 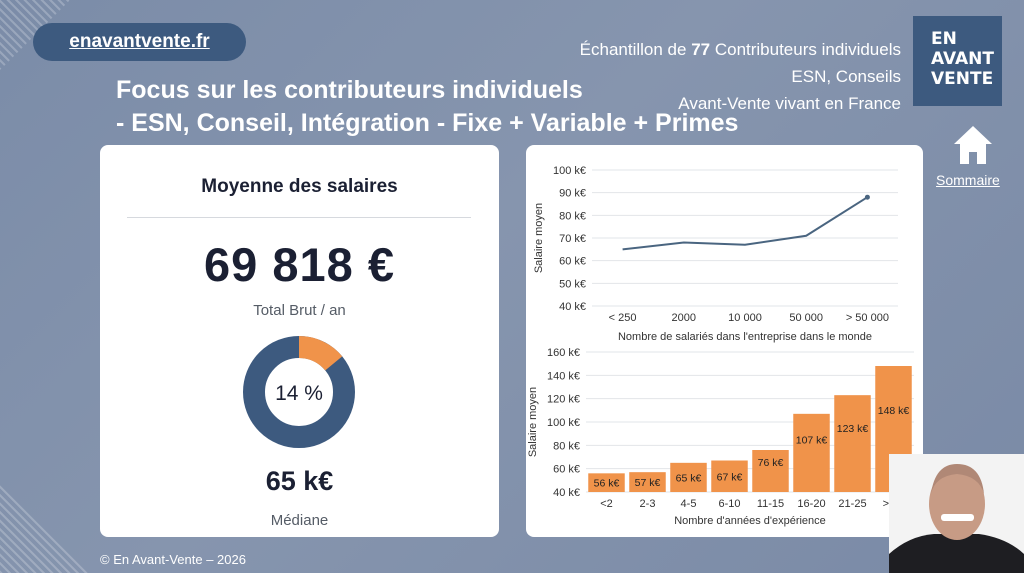 I want to click on sample-line3: Avant-Vente vivant en France, so click(x=789, y=103).